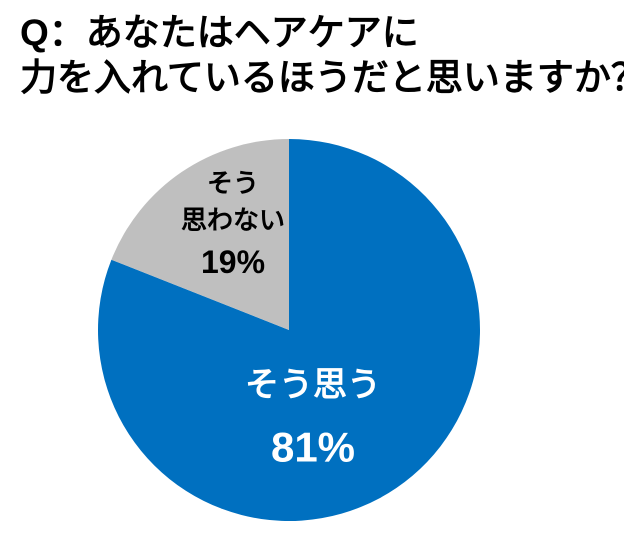 This screenshot has height=544, width=624. Describe the element at coordinates (313, 385) in the screenshot. I see `pie-slice-0-label-line-0: そう思う` at that location.